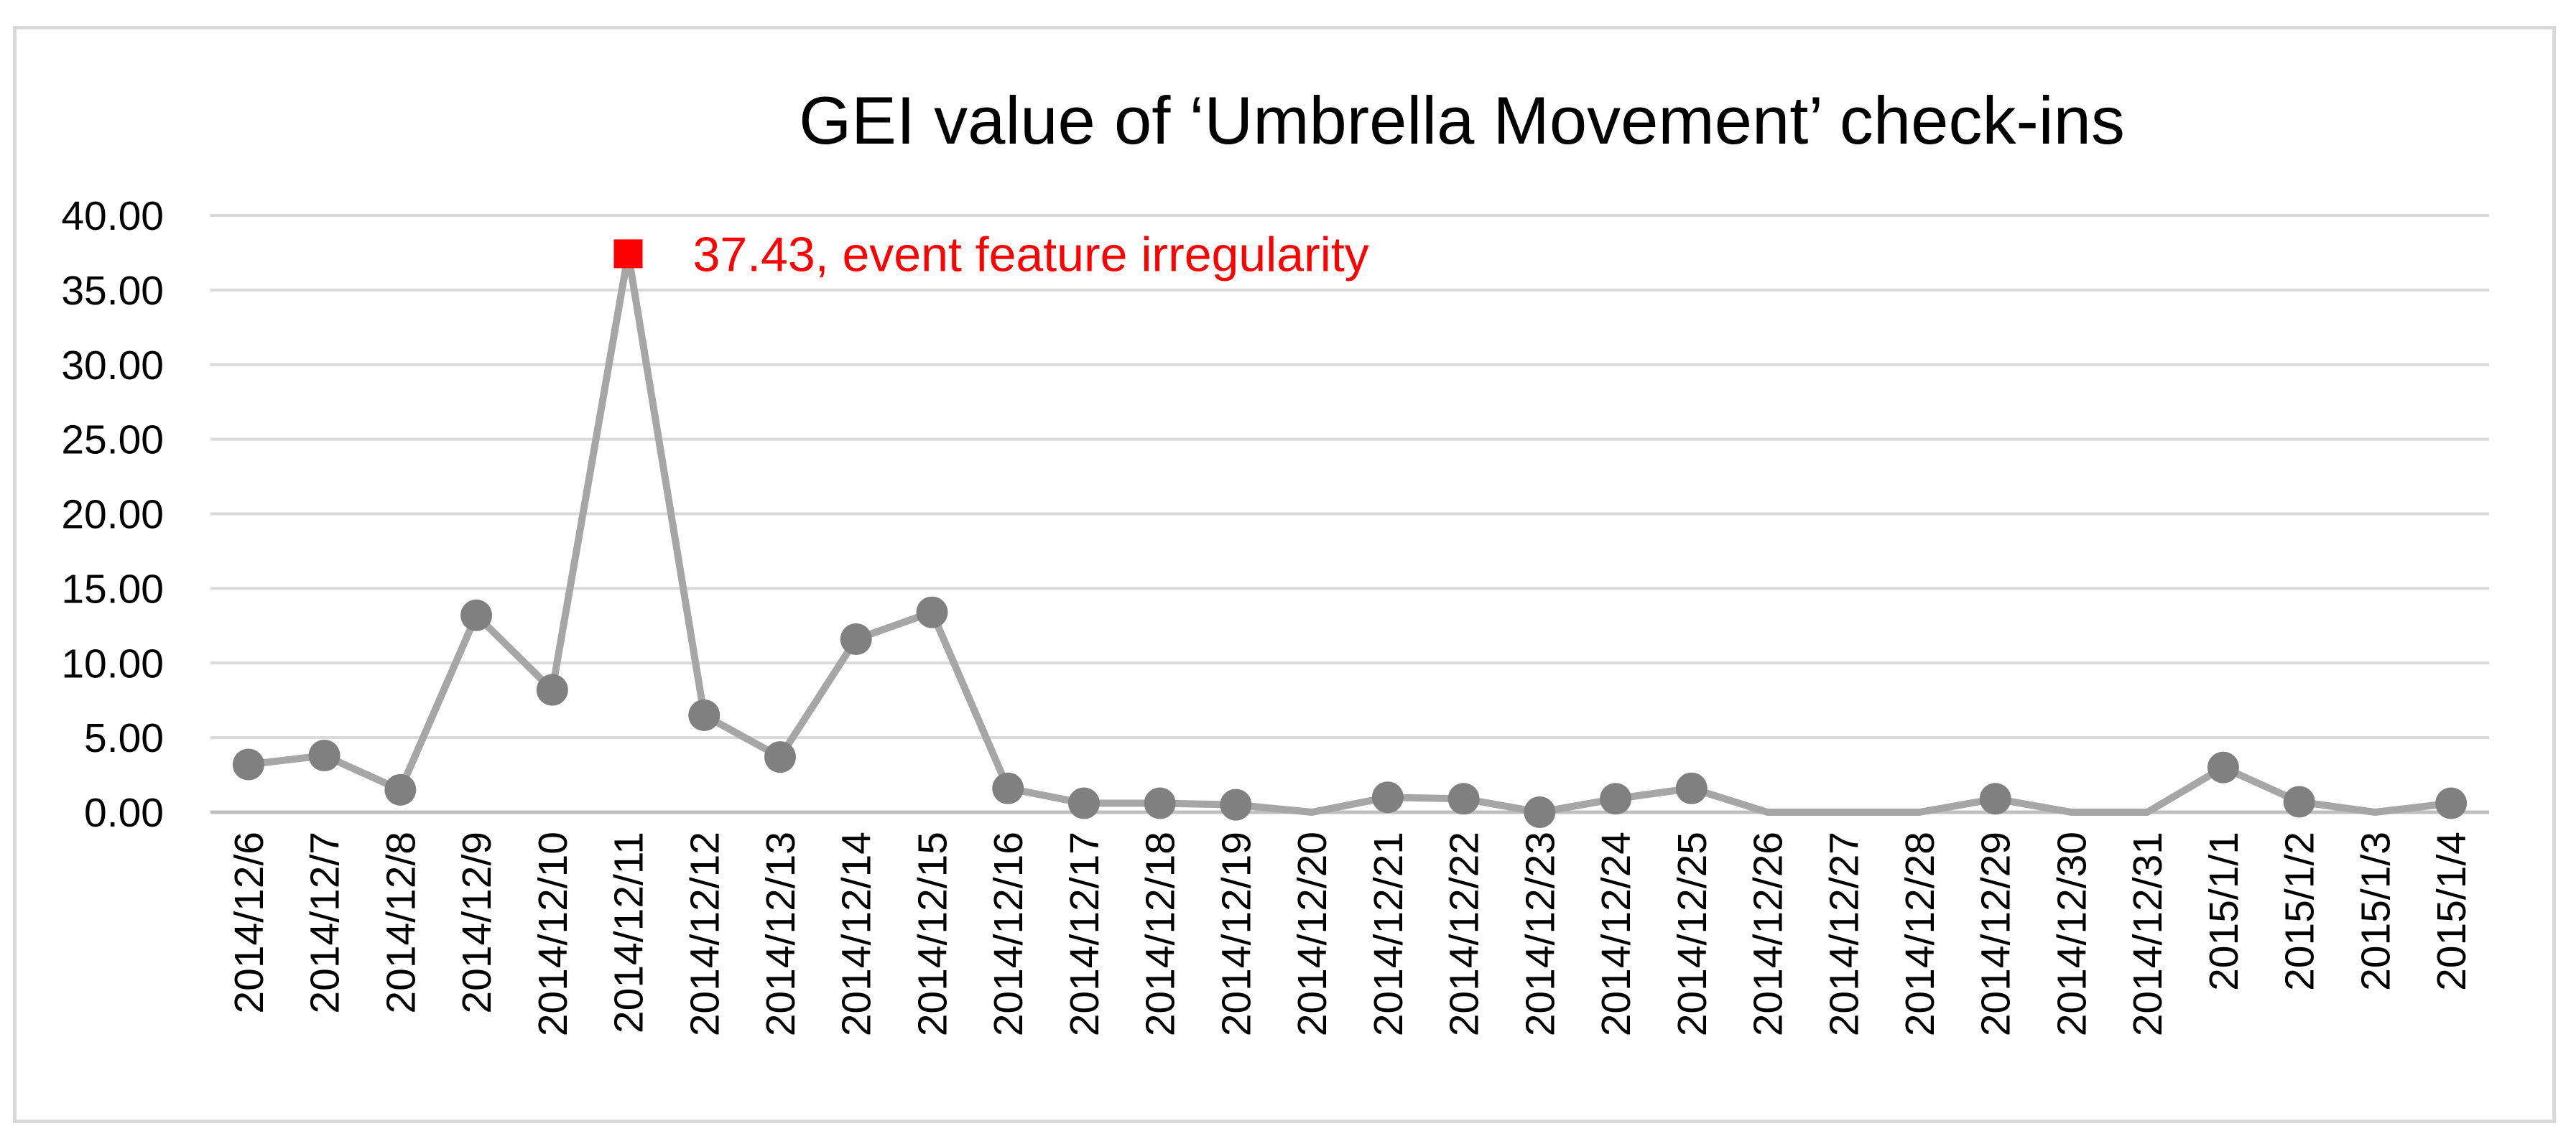 The height and width of the screenshot is (1144, 2576). I want to click on x-tick-label: 2014/12/29, so click(1996, 934).